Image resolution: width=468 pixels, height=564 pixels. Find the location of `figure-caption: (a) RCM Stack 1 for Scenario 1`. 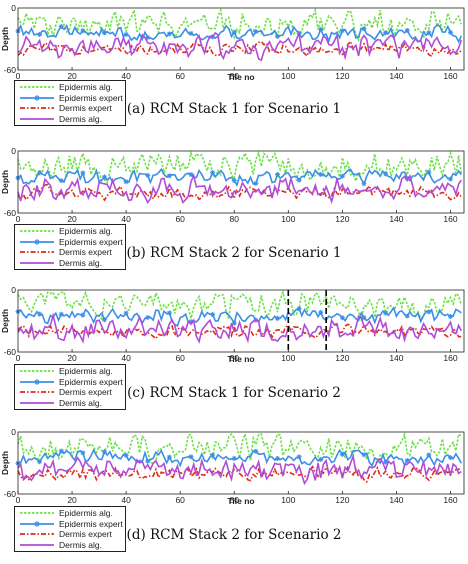

figure-caption: (a) RCM Stack 1 for Scenario 1 is located at coordinates (234, 109).